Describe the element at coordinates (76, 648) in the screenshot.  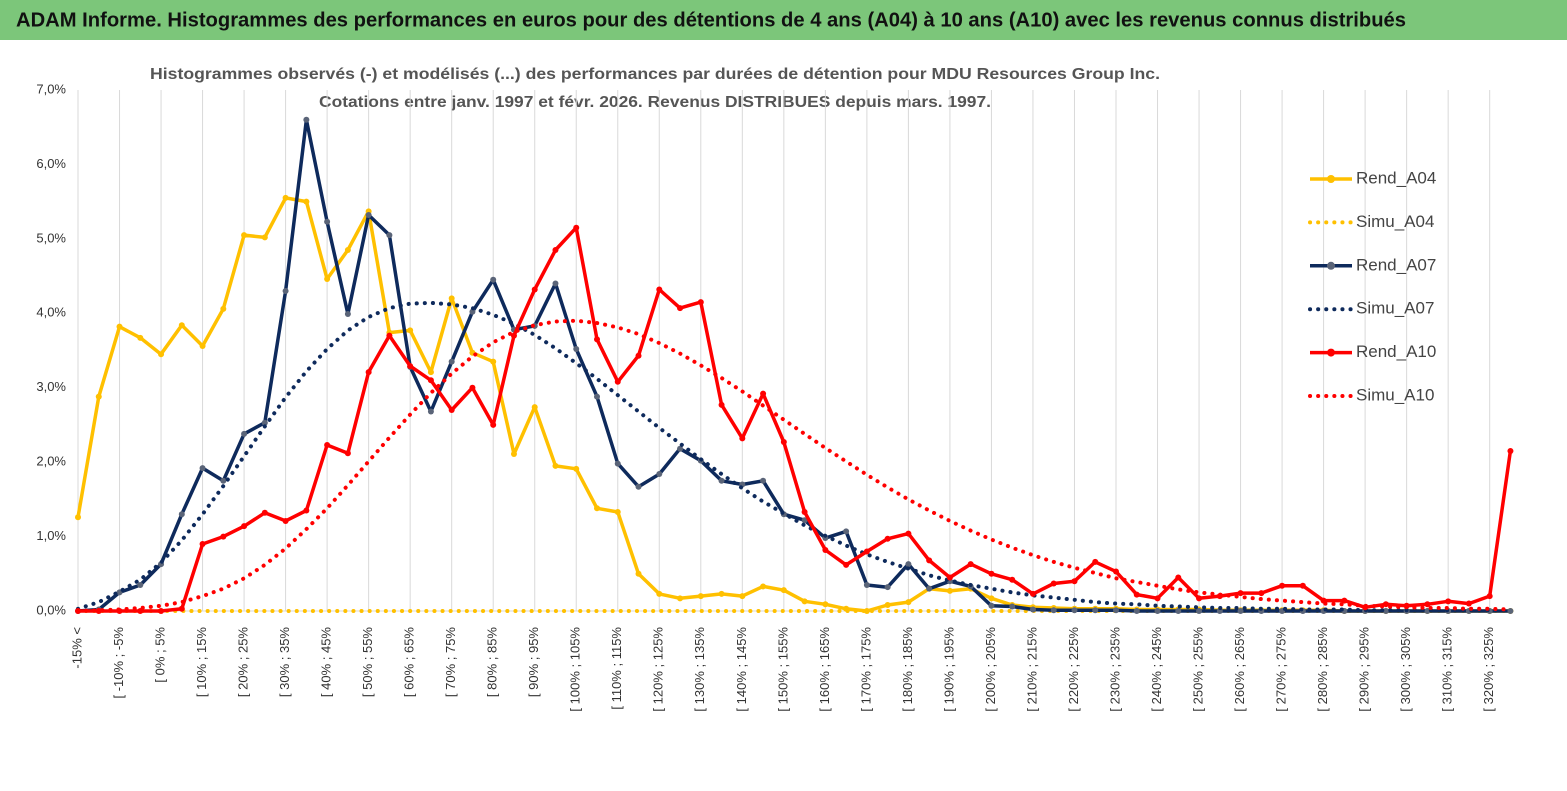
I see `x-tick-label: -15% <` at that location.